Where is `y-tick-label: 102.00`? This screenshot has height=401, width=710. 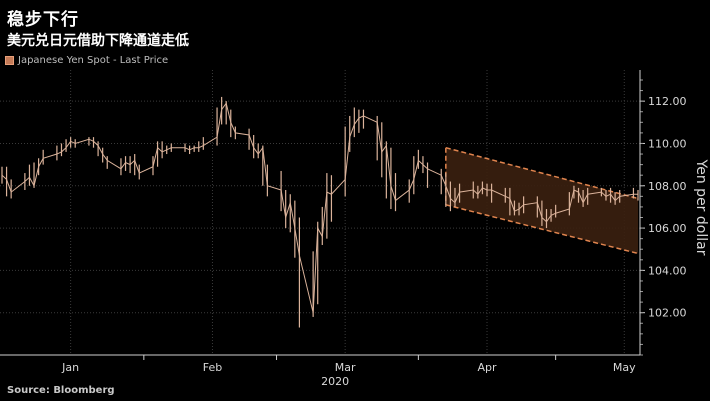 y-tick-label: 102.00 is located at coordinates (667, 313).